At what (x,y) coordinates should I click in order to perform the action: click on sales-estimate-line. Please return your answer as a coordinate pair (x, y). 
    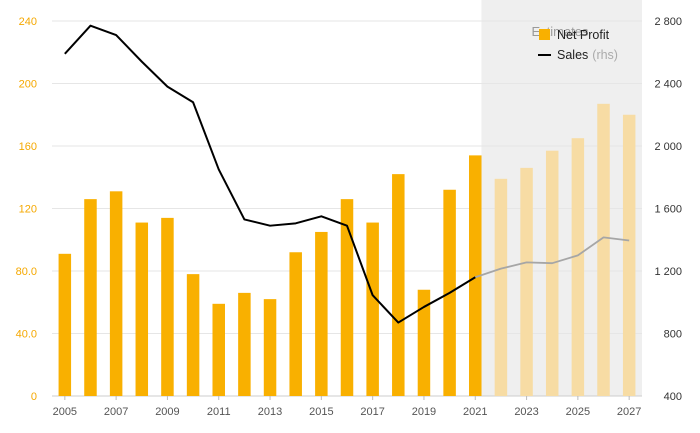
    Looking at the image, I should click on (552, 257).